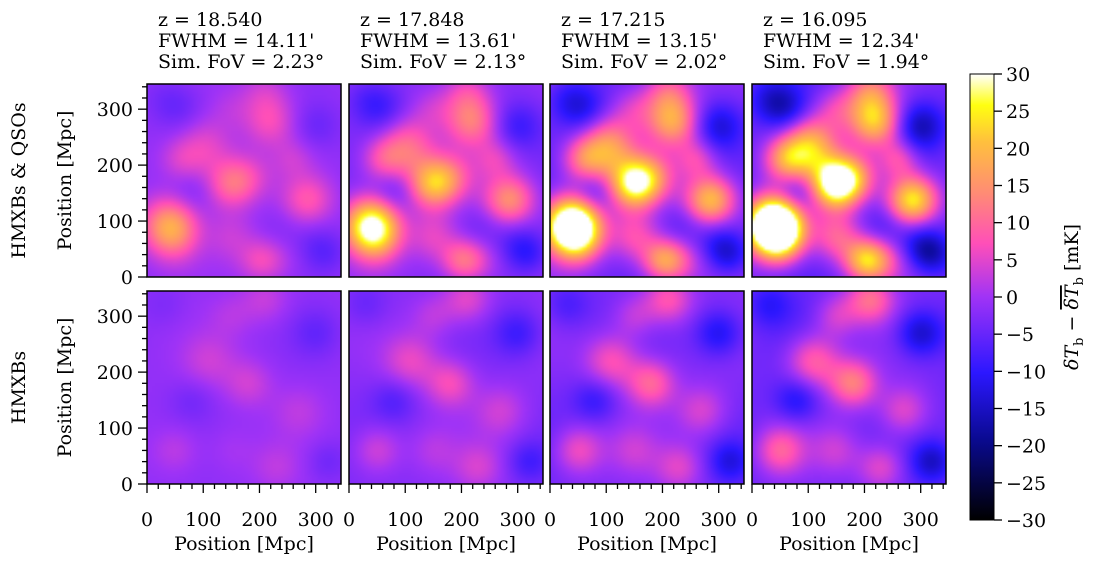 Image resolution: width=1096 pixels, height=566 pixels. What do you see at coordinates (1018, 187) in the screenshot?
I see `colorbar-tick-label: 15` at bounding box center [1018, 187].